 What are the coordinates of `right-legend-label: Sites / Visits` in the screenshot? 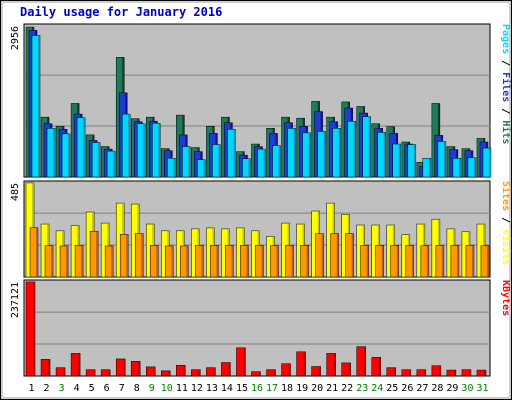 It's located at (506, 223).